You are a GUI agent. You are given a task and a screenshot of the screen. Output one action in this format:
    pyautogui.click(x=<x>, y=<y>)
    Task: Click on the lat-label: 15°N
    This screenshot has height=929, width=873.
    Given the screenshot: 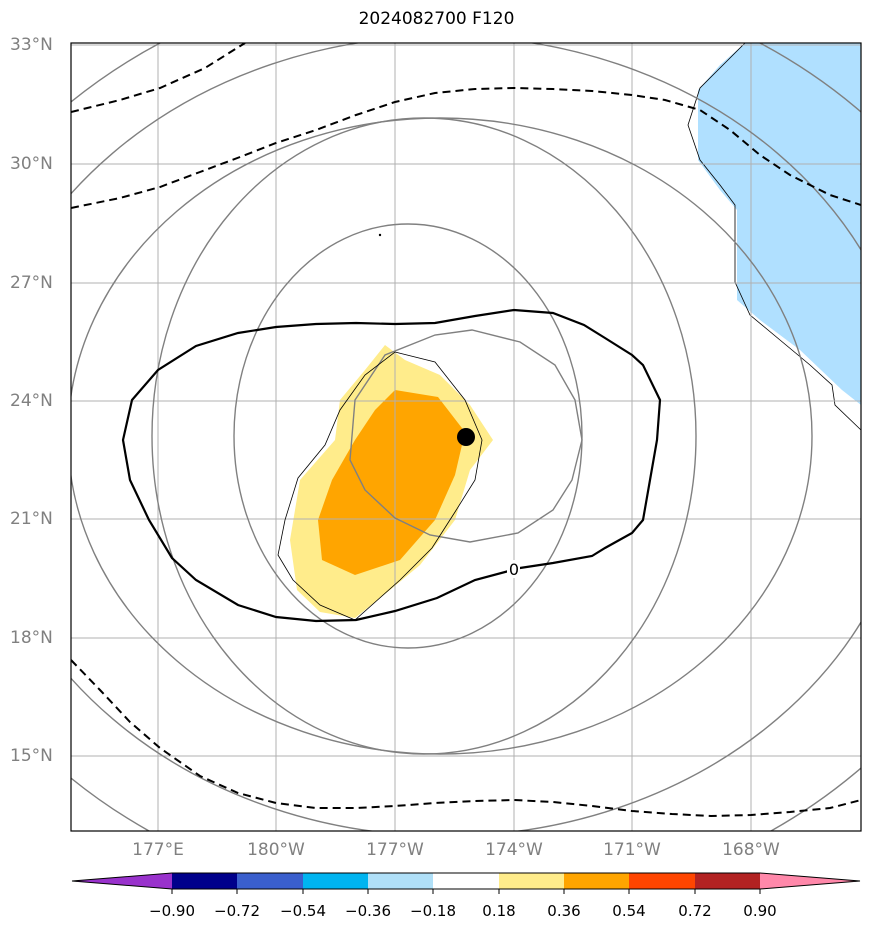 What is the action you would take?
    pyautogui.click(x=31, y=756)
    